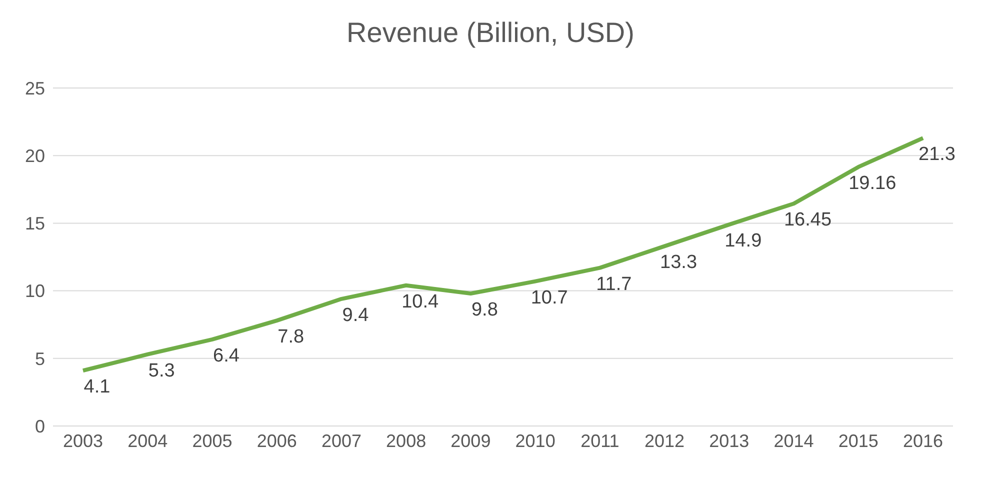 The image size is (981, 479). Describe the element at coordinates (549, 297) in the screenshot. I see `data-label: 10.7` at that location.